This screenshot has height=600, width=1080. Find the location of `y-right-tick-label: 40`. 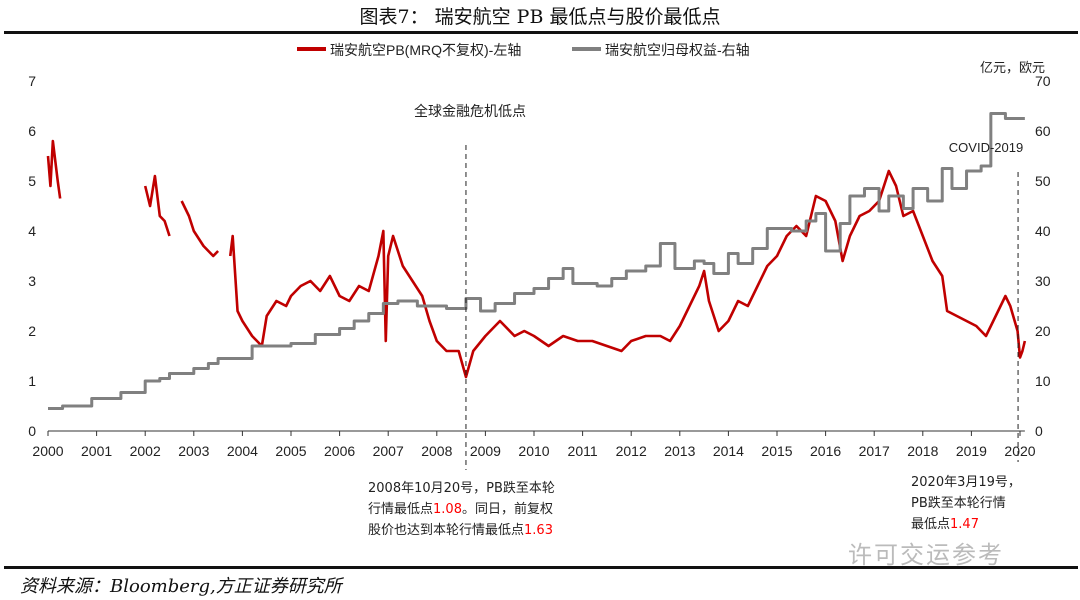

y-right-tick-label: 40 is located at coordinates (1043, 231).